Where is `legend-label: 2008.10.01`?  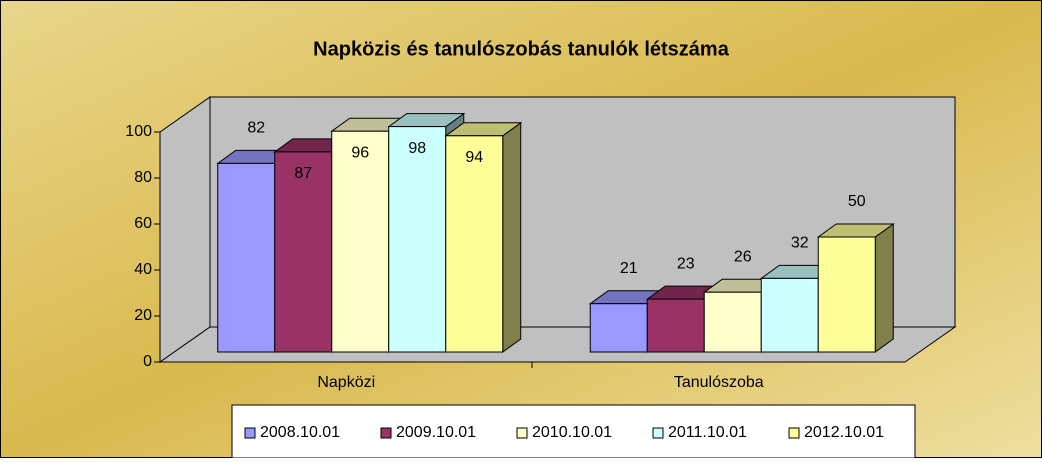 legend-label: 2008.10.01 is located at coordinates (300, 432).